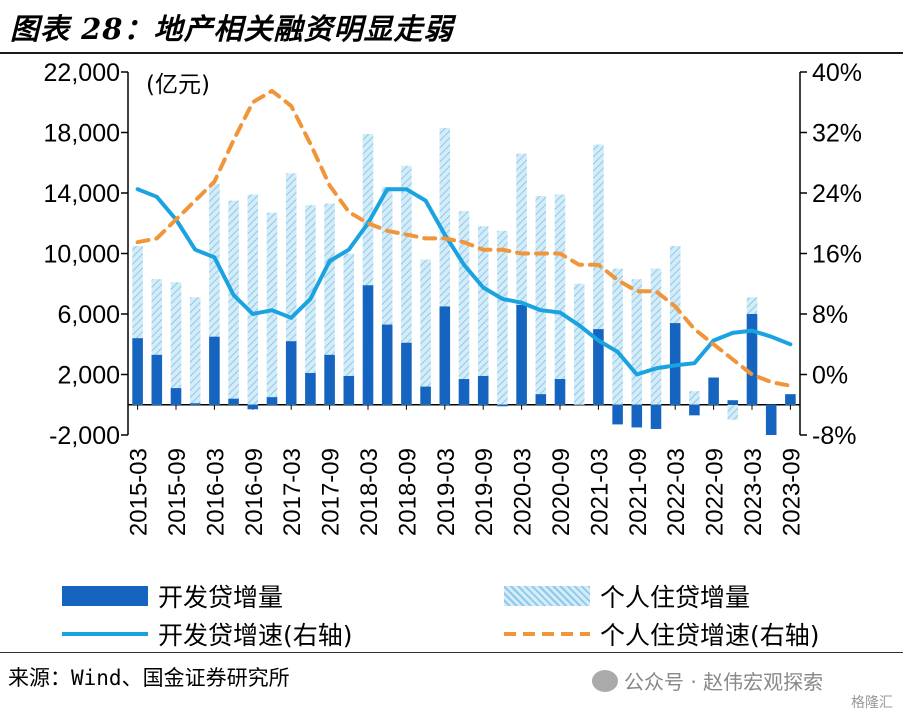 The width and height of the screenshot is (903, 719). Describe the element at coordinates (232, 29) in the screenshot. I see `chart-title: 图表 28：地产相关融资明显走弱` at that location.